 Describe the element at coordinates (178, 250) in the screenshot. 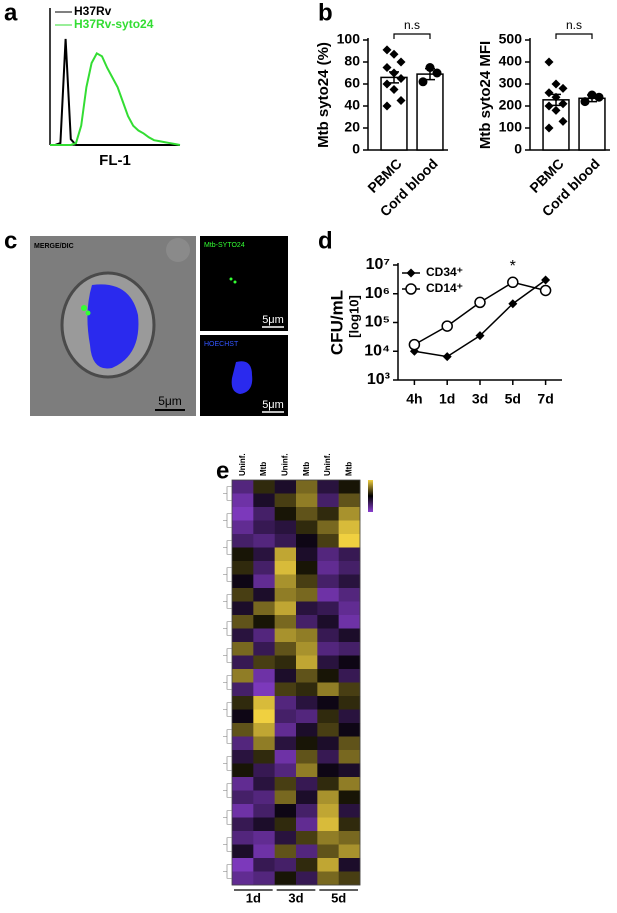

I see `debris` at that location.